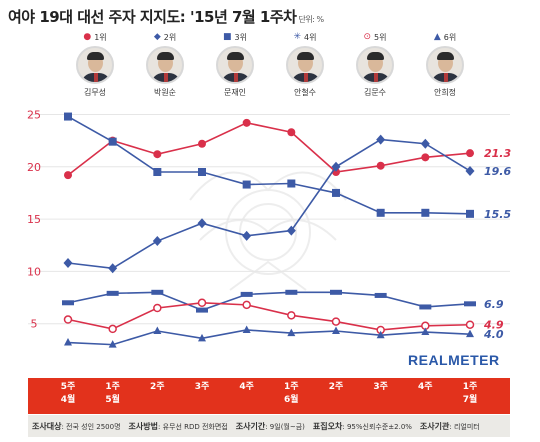 The image size is (540, 442). I want to click on end-value-label: 19.6, so click(497, 171).